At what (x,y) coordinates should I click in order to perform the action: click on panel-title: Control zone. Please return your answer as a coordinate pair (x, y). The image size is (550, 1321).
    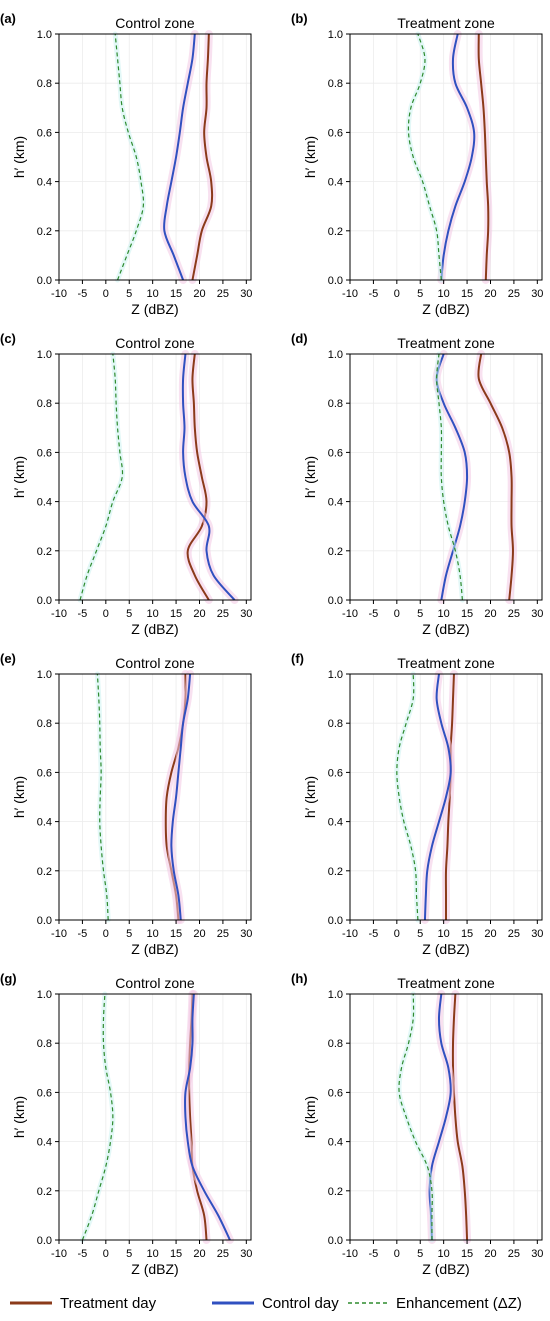
    Looking at the image, I should click on (155, 343).